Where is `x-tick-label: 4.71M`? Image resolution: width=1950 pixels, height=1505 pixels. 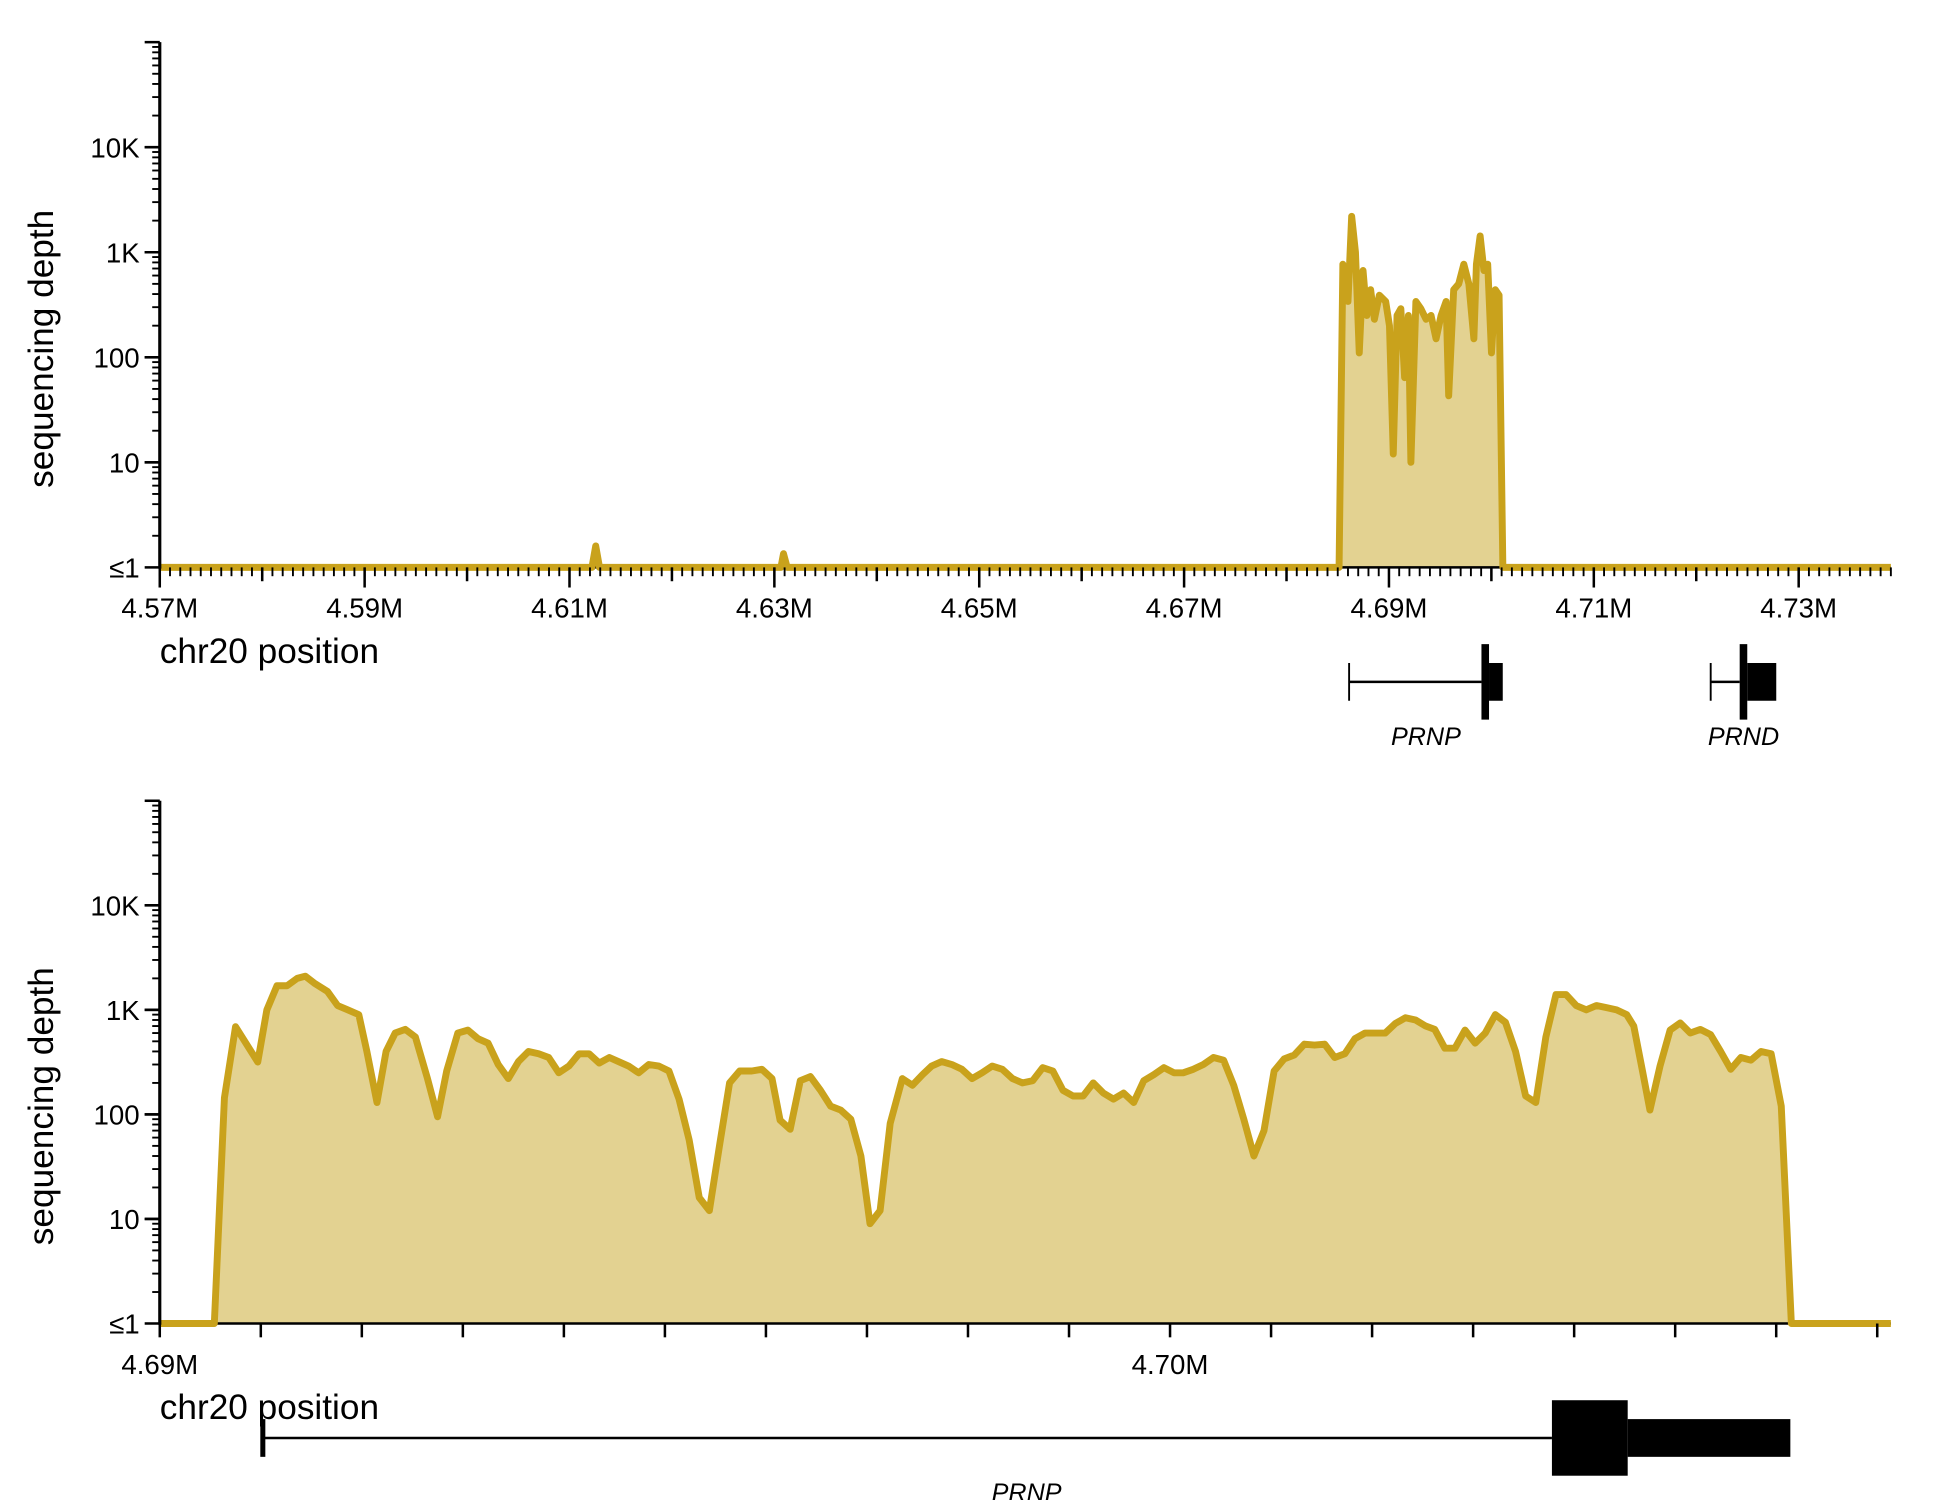
x-tick-label: 4.71M is located at coordinates (1593, 608).